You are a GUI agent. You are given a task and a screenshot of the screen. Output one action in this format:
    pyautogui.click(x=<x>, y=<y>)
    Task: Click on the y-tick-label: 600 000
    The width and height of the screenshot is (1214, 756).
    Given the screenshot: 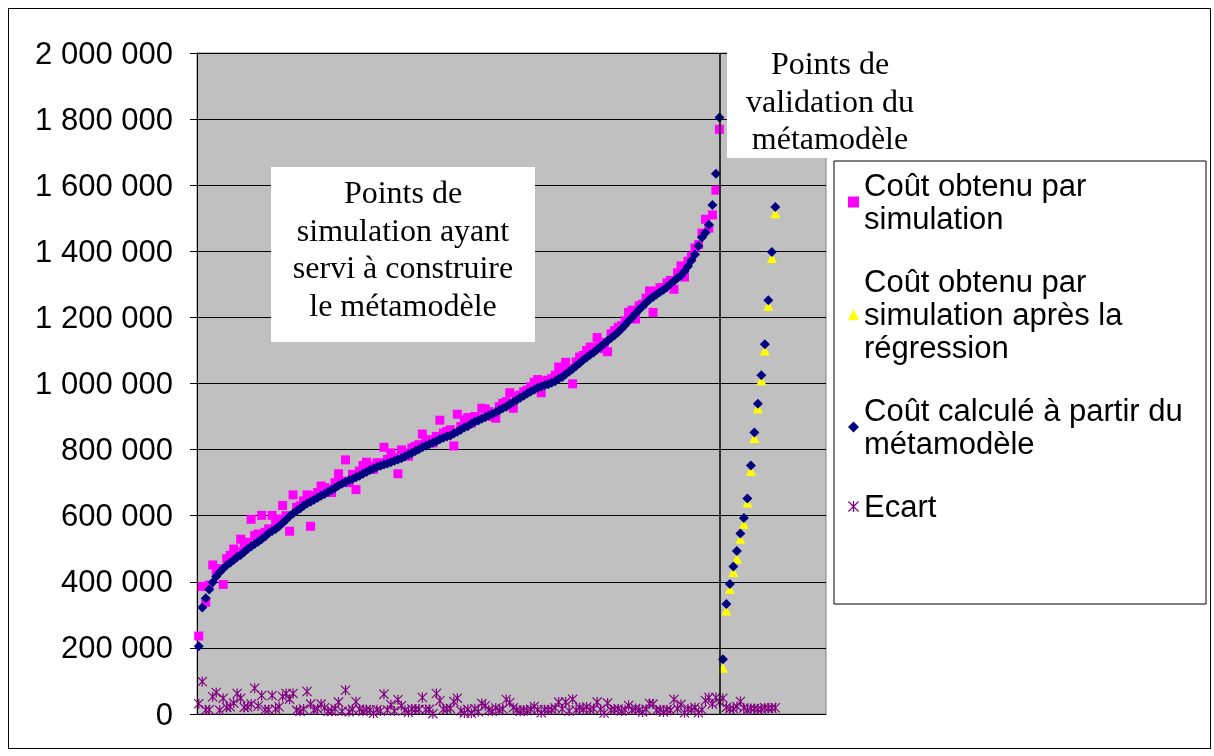 What is the action you would take?
    pyautogui.click(x=116, y=516)
    